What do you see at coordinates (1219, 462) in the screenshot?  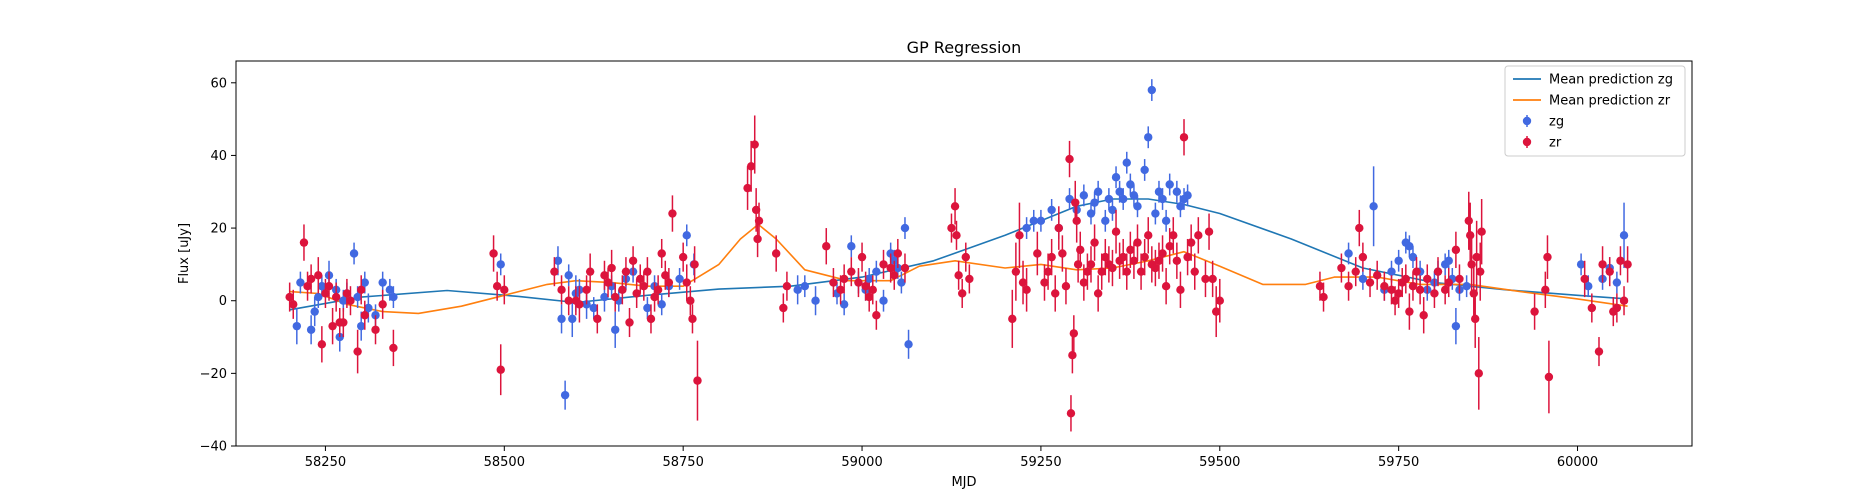 I see `x-tick-label: 59500` at bounding box center [1219, 462].